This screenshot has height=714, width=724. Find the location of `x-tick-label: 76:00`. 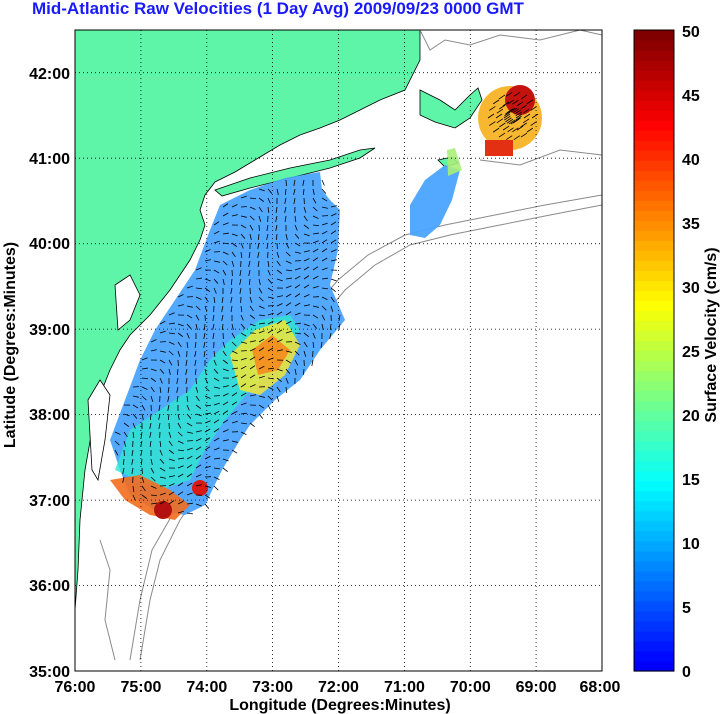

x-tick-label: 76:00 is located at coordinates (75, 687).